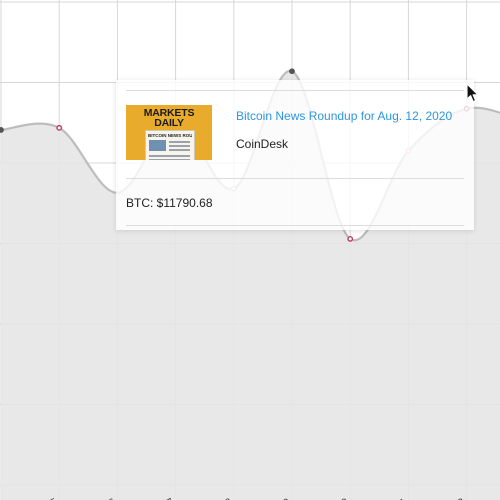 The height and width of the screenshot is (500, 500). I want to click on tooltip-divider-top, so click(295, 90).